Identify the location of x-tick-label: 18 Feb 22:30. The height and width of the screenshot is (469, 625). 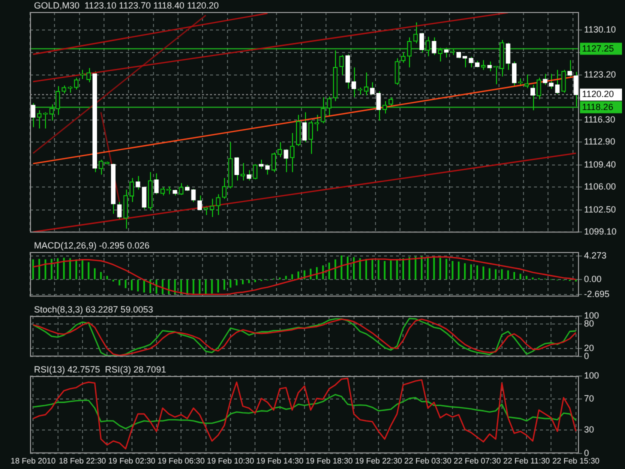
(82, 461).